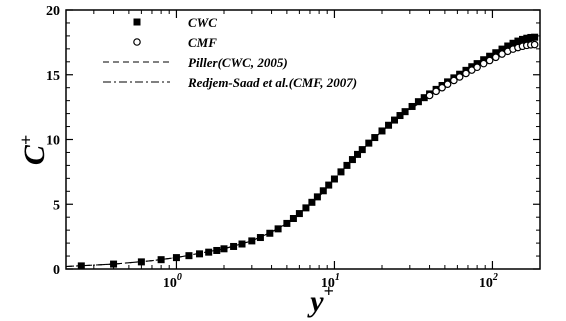 This screenshot has width=566, height=321. I want to click on legend-label: CMF, so click(202, 42).